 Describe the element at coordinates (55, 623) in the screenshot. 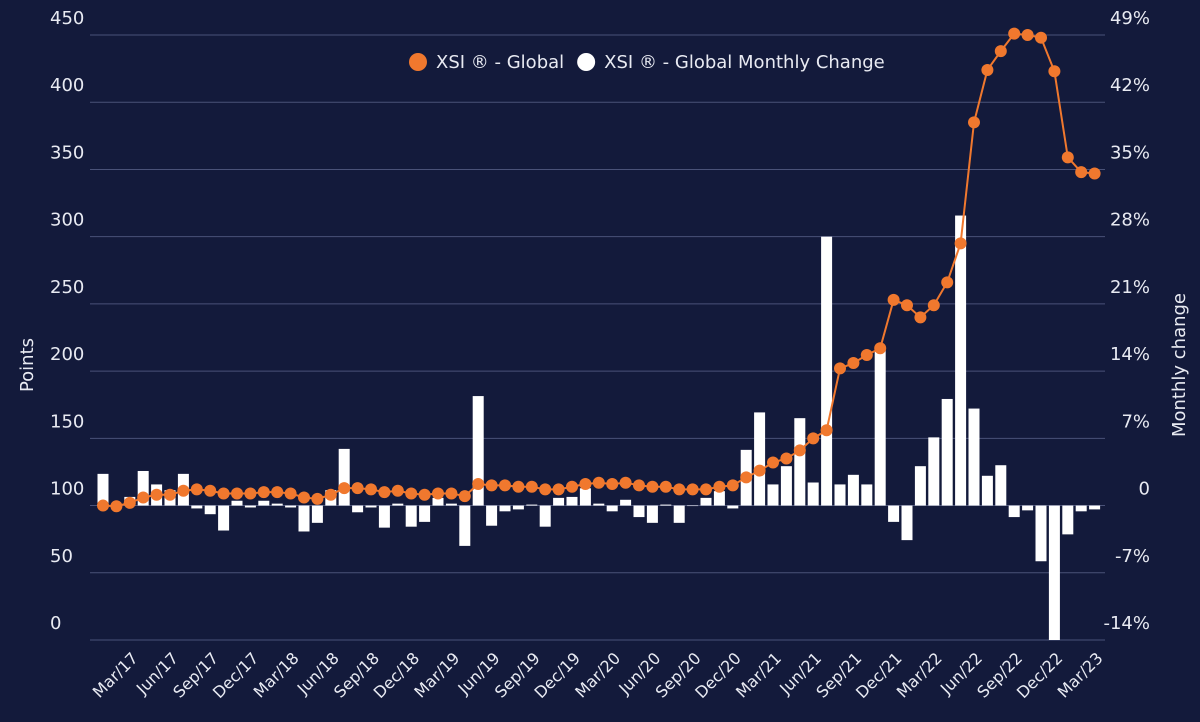

I see `y-tick-label: 0` at that location.